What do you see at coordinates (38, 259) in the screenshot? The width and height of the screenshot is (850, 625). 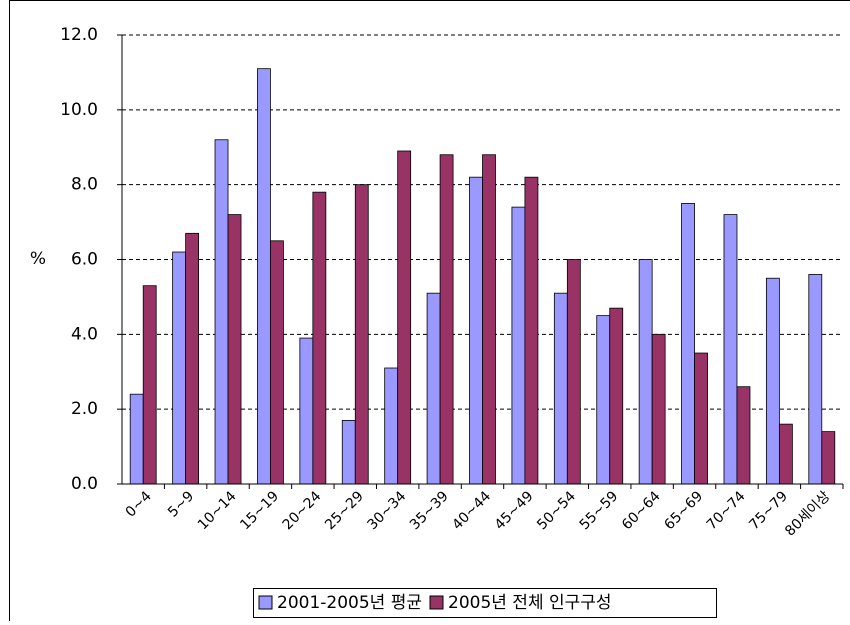 I see `y-axis-label: %` at bounding box center [38, 259].